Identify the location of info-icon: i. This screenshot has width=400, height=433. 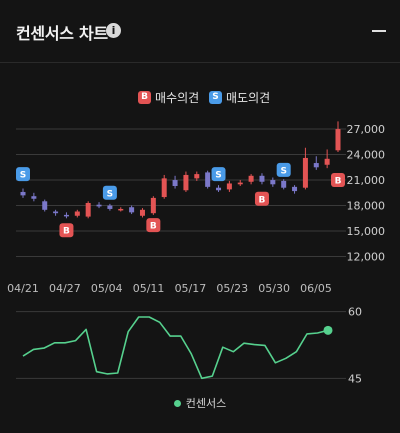
(113, 30).